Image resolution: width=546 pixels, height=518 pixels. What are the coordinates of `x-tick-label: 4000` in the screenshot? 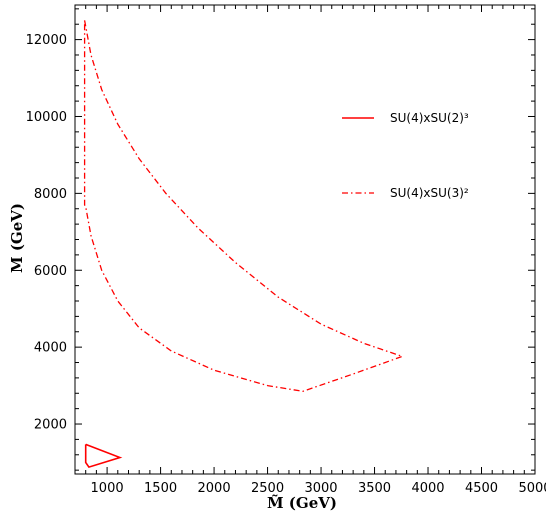 It's located at (427, 488).